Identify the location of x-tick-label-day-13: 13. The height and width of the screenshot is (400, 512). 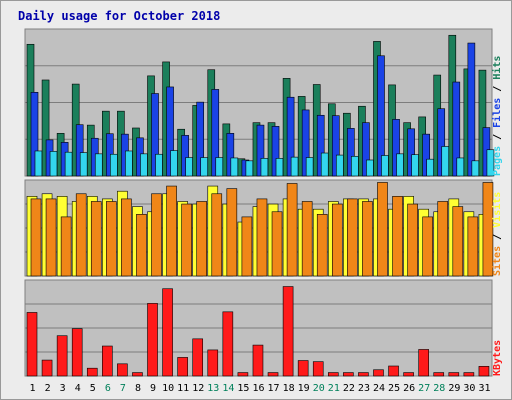
(213, 388).